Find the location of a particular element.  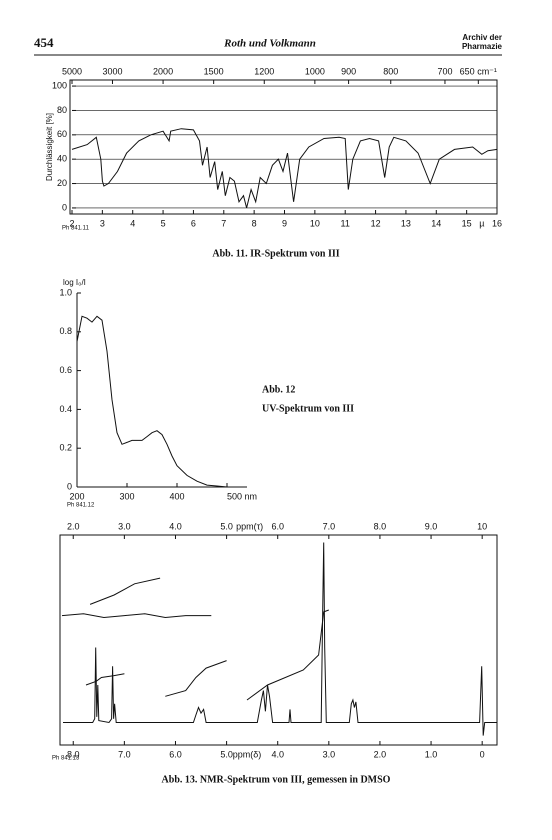

x-tick-label: 200 is located at coordinates (76, 496).